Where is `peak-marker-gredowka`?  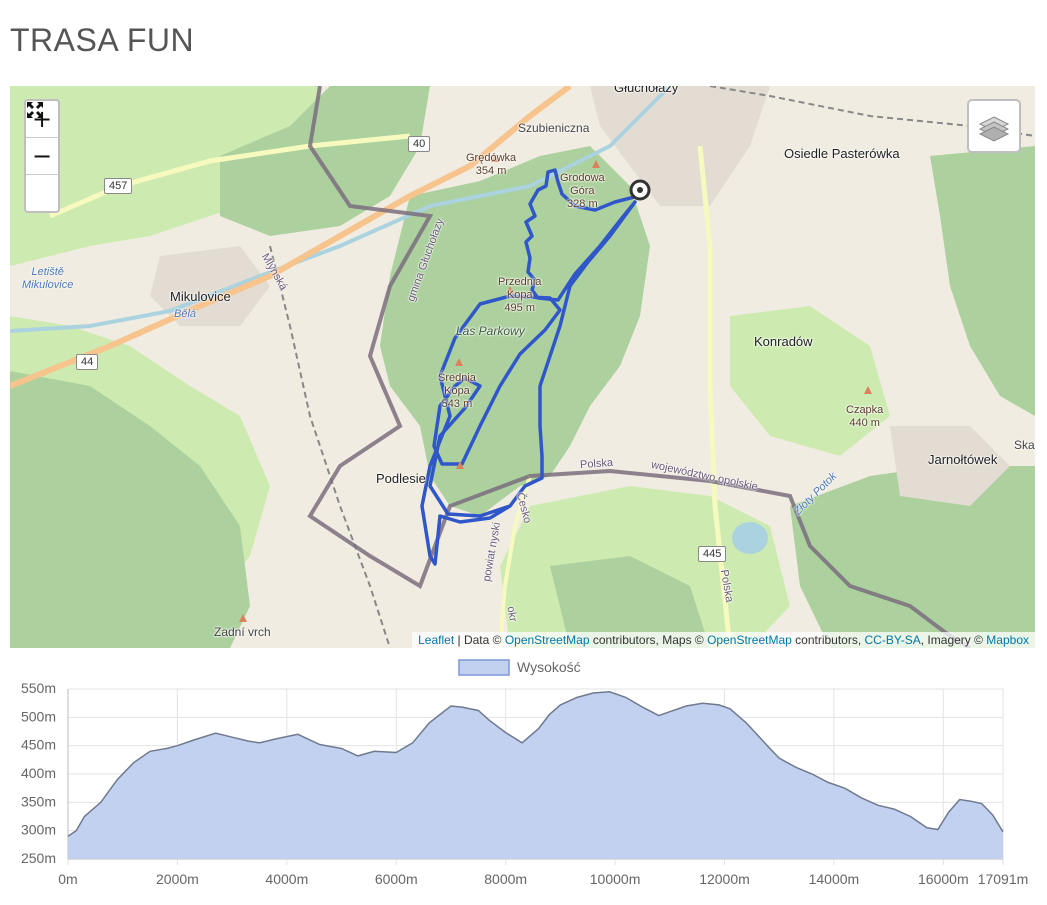 peak-marker-gredowka is located at coordinates (495, 158).